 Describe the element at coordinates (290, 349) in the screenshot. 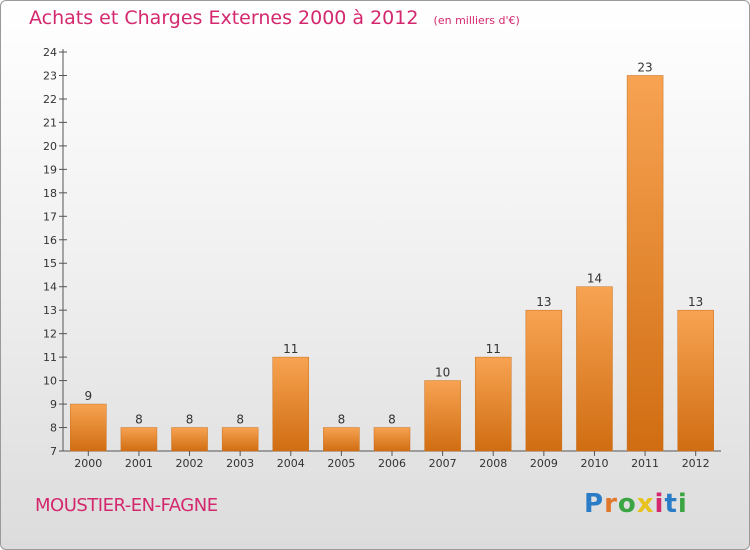

I see `data-label-2004: 11` at that location.